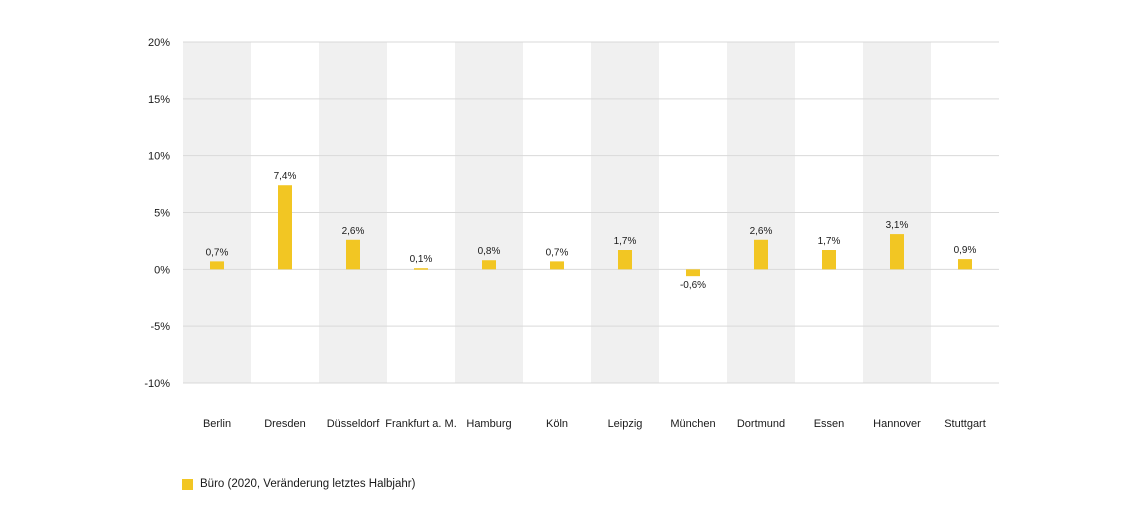 The height and width of the screenshot is (531, 1142). I want to click on y-tick-label: 20%, so click(159, 43).